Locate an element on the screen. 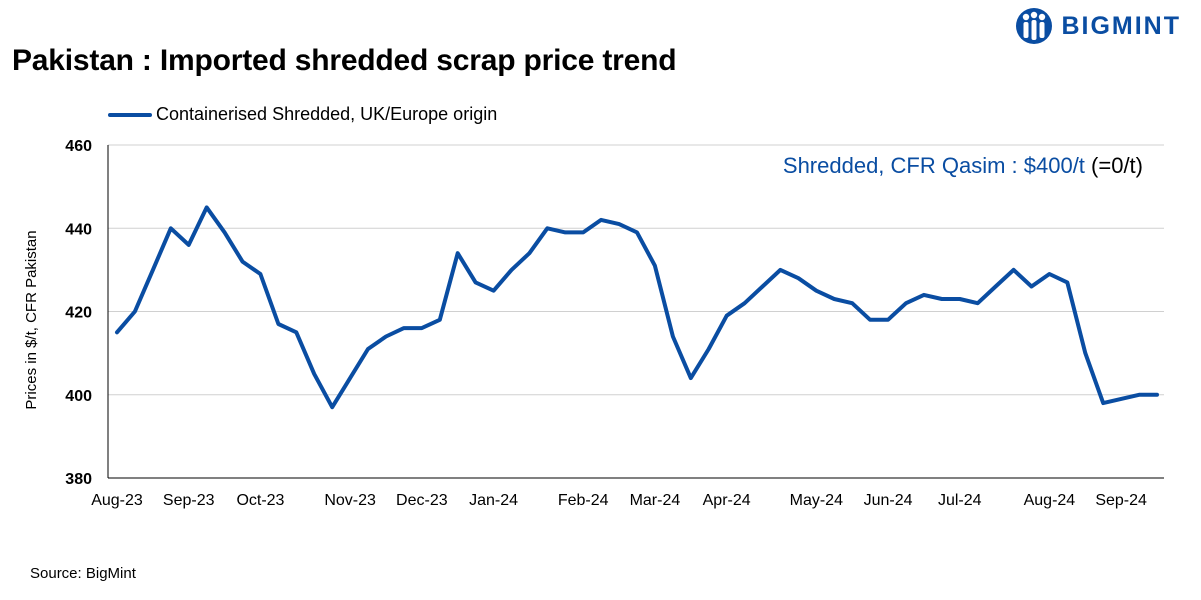 The width and height of the screenshot is (1201, 600). x-tick-label: Sep-24 is located at coordinates (1121, 500).